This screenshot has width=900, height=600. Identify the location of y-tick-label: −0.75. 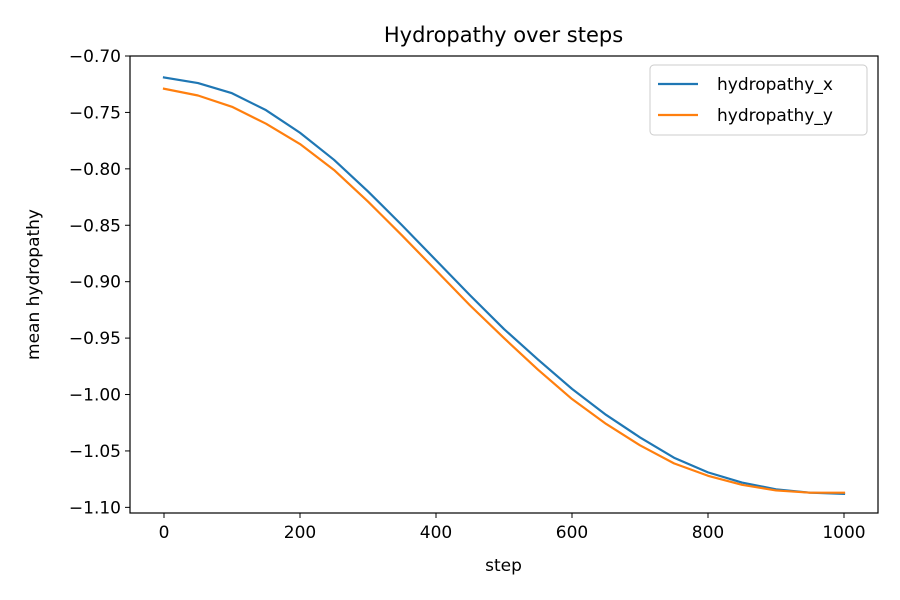
(95, 113).